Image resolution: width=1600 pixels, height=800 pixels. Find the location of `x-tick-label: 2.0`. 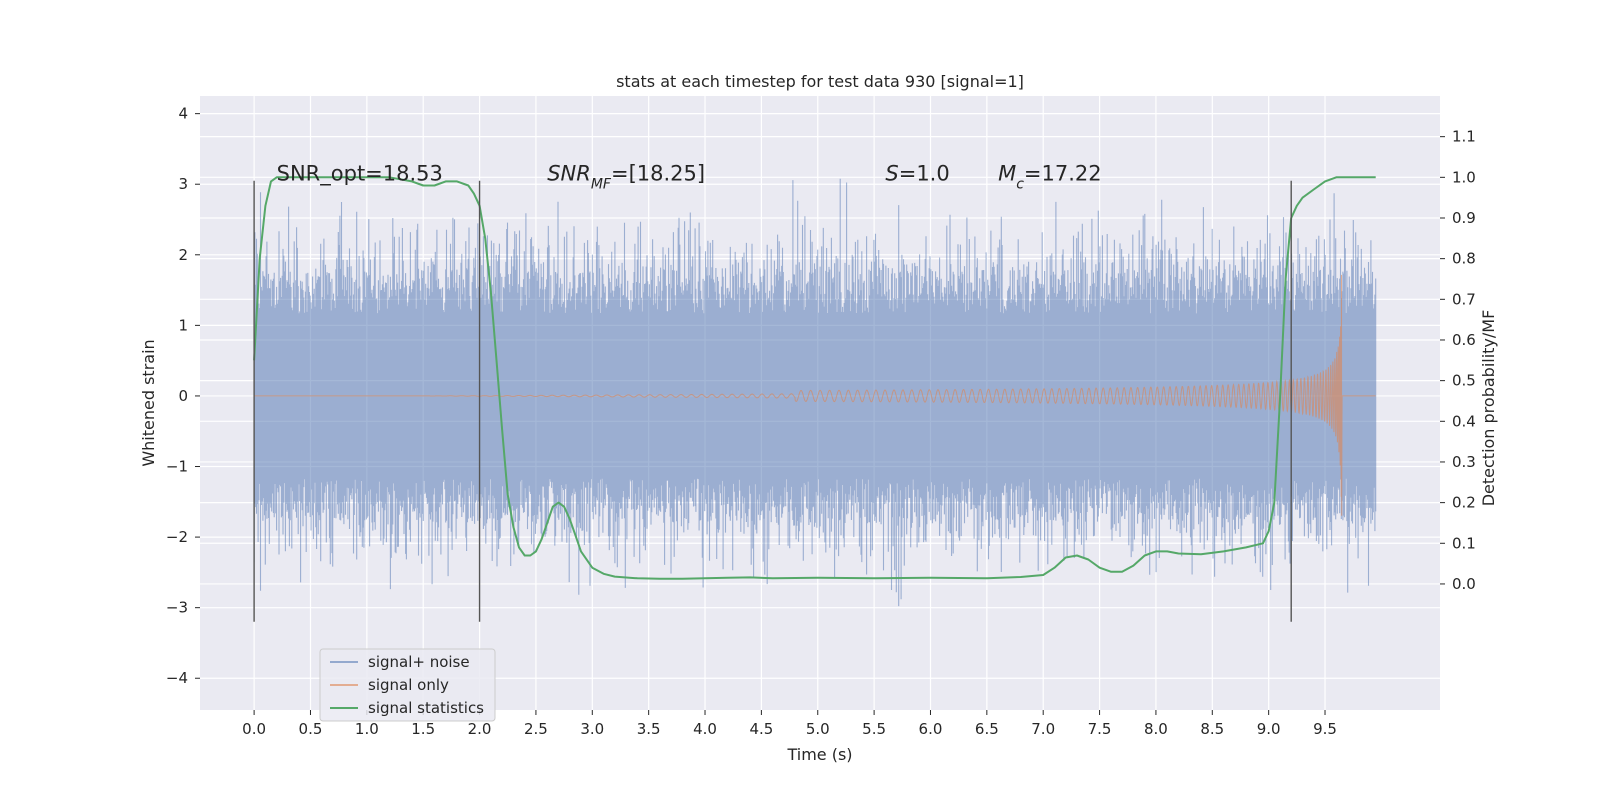

x-tick-label: 2.0 is located at coordinates (480, 729).